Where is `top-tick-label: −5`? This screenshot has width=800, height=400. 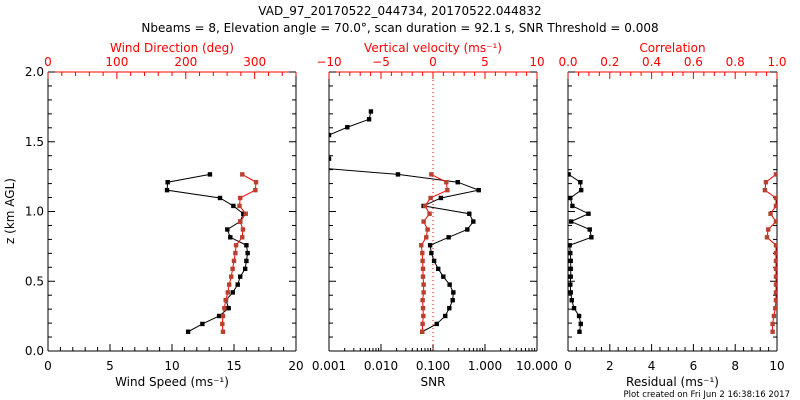
top-tick-label: −5 is located at coordinates (381, 62).